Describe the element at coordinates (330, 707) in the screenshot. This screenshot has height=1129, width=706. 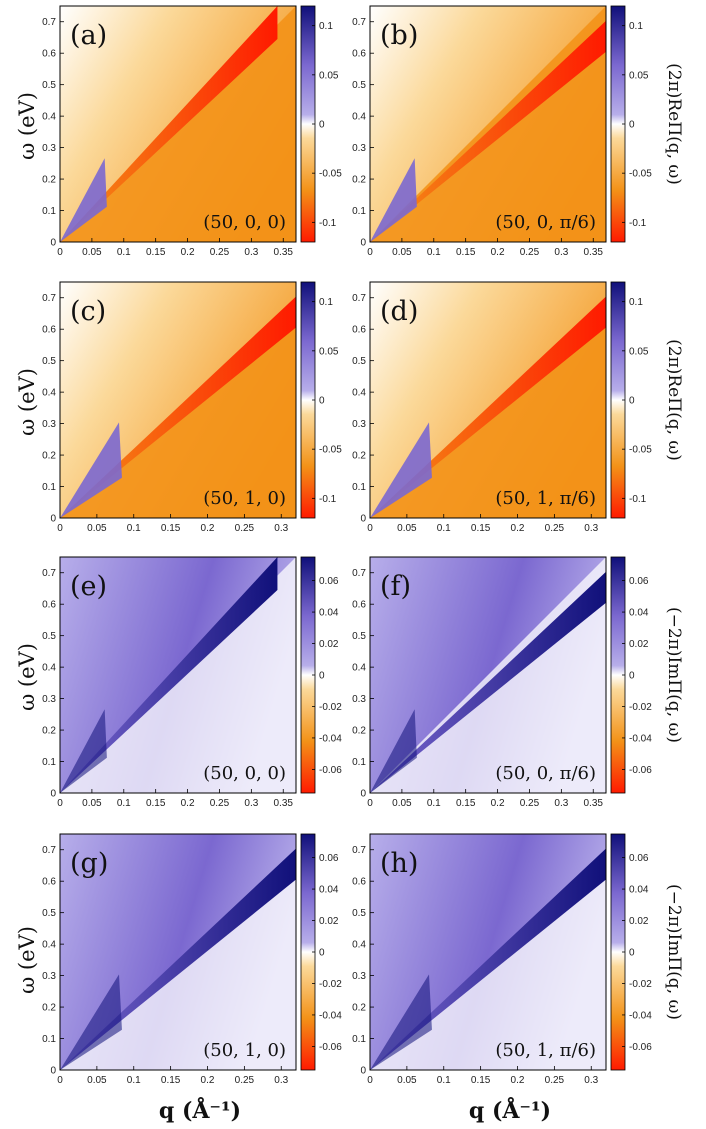
I see `colorbar-tick-label: -0.02` at that location.